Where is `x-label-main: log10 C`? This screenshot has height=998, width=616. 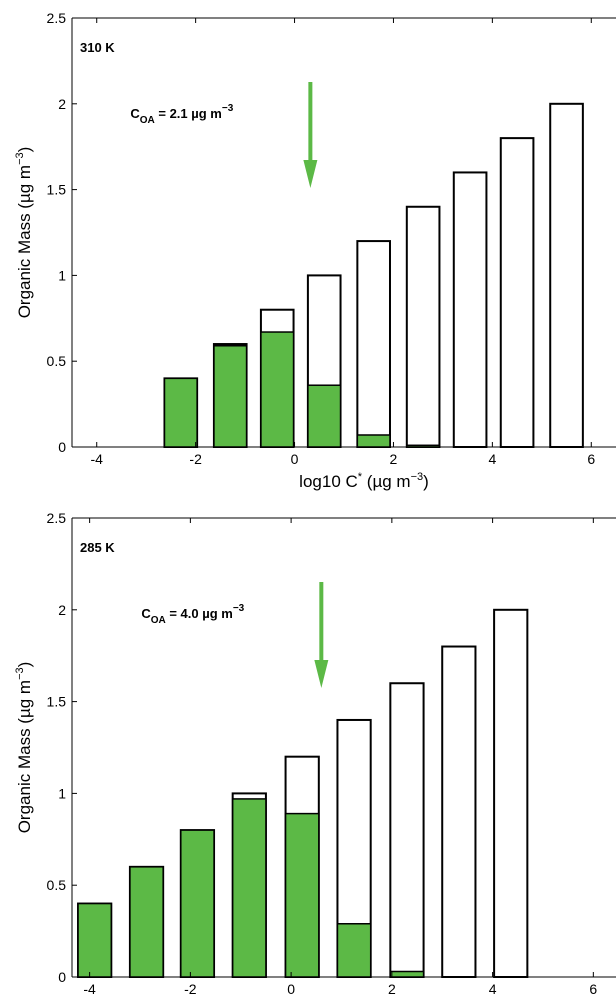 x-label-main: log10 C is located at coordinates (328, 481).